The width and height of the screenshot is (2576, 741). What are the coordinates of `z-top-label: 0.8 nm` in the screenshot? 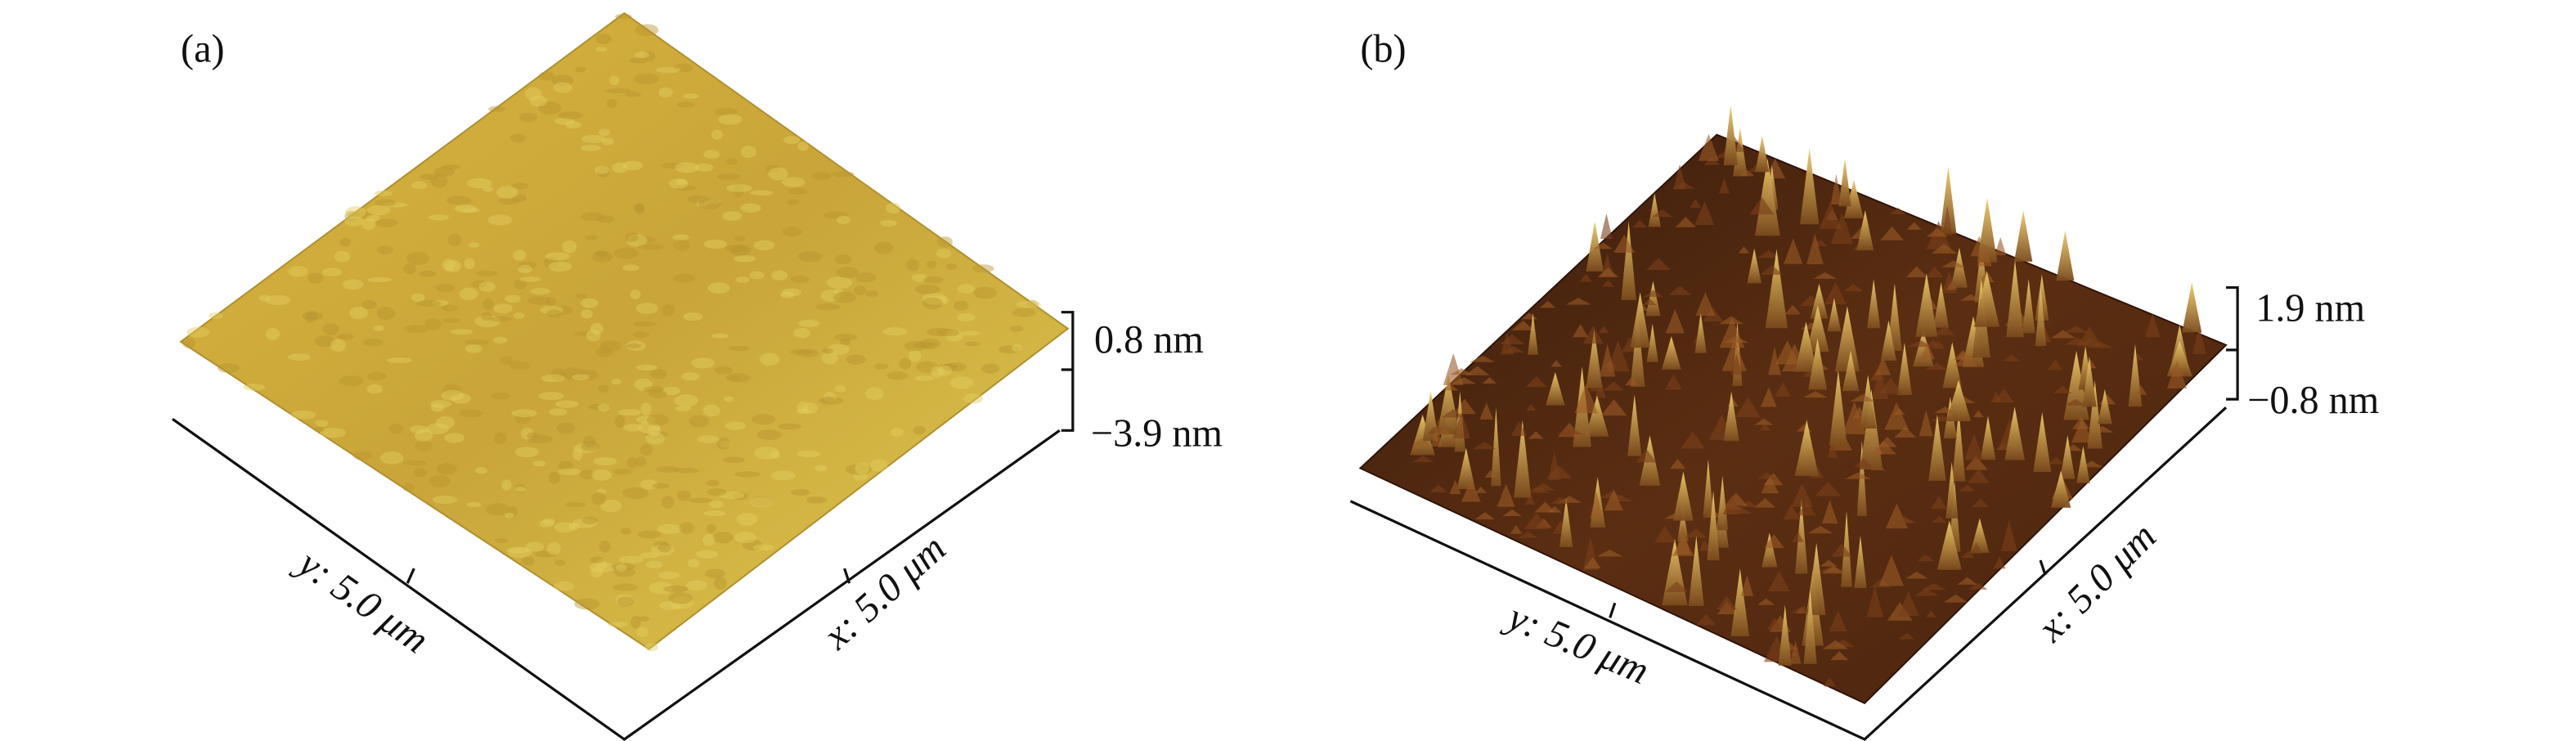 It's located at (1149, 340).